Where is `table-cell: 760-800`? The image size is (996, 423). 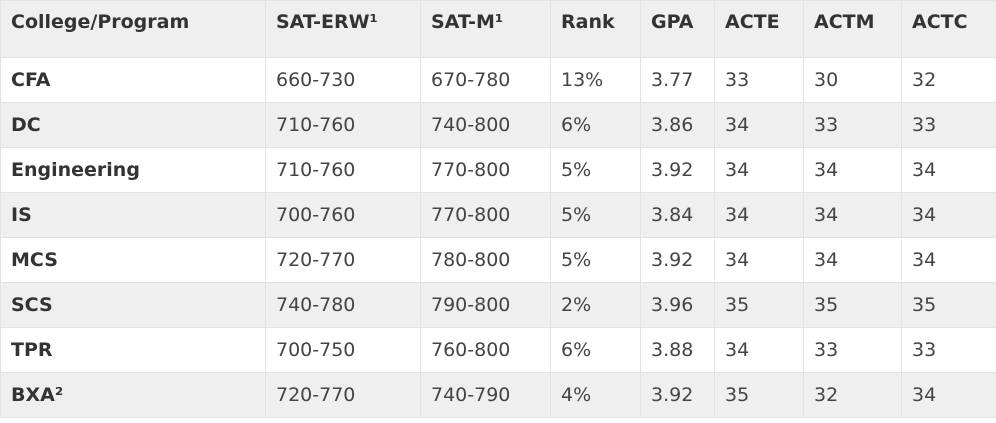 table-cell: 760-800 is located at coordinates (485, 350).